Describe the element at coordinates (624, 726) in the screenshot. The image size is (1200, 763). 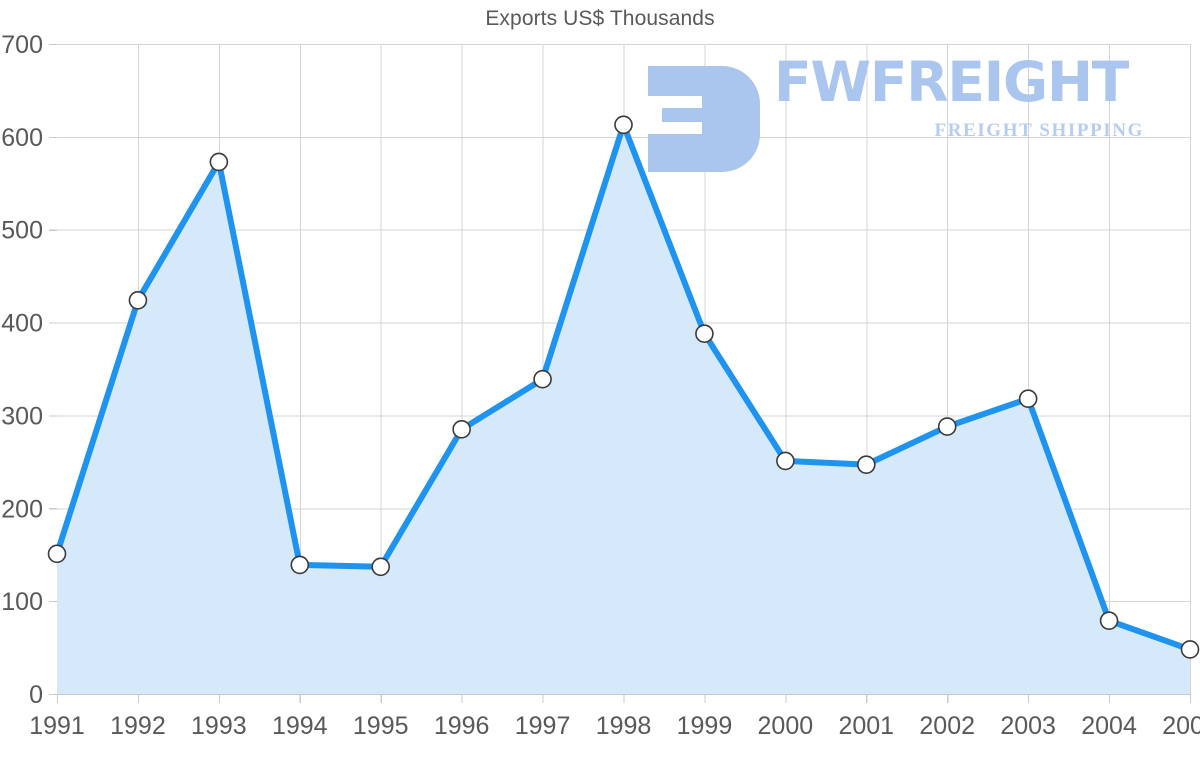
I see `x-axis-tick-label: 1998` at that location.